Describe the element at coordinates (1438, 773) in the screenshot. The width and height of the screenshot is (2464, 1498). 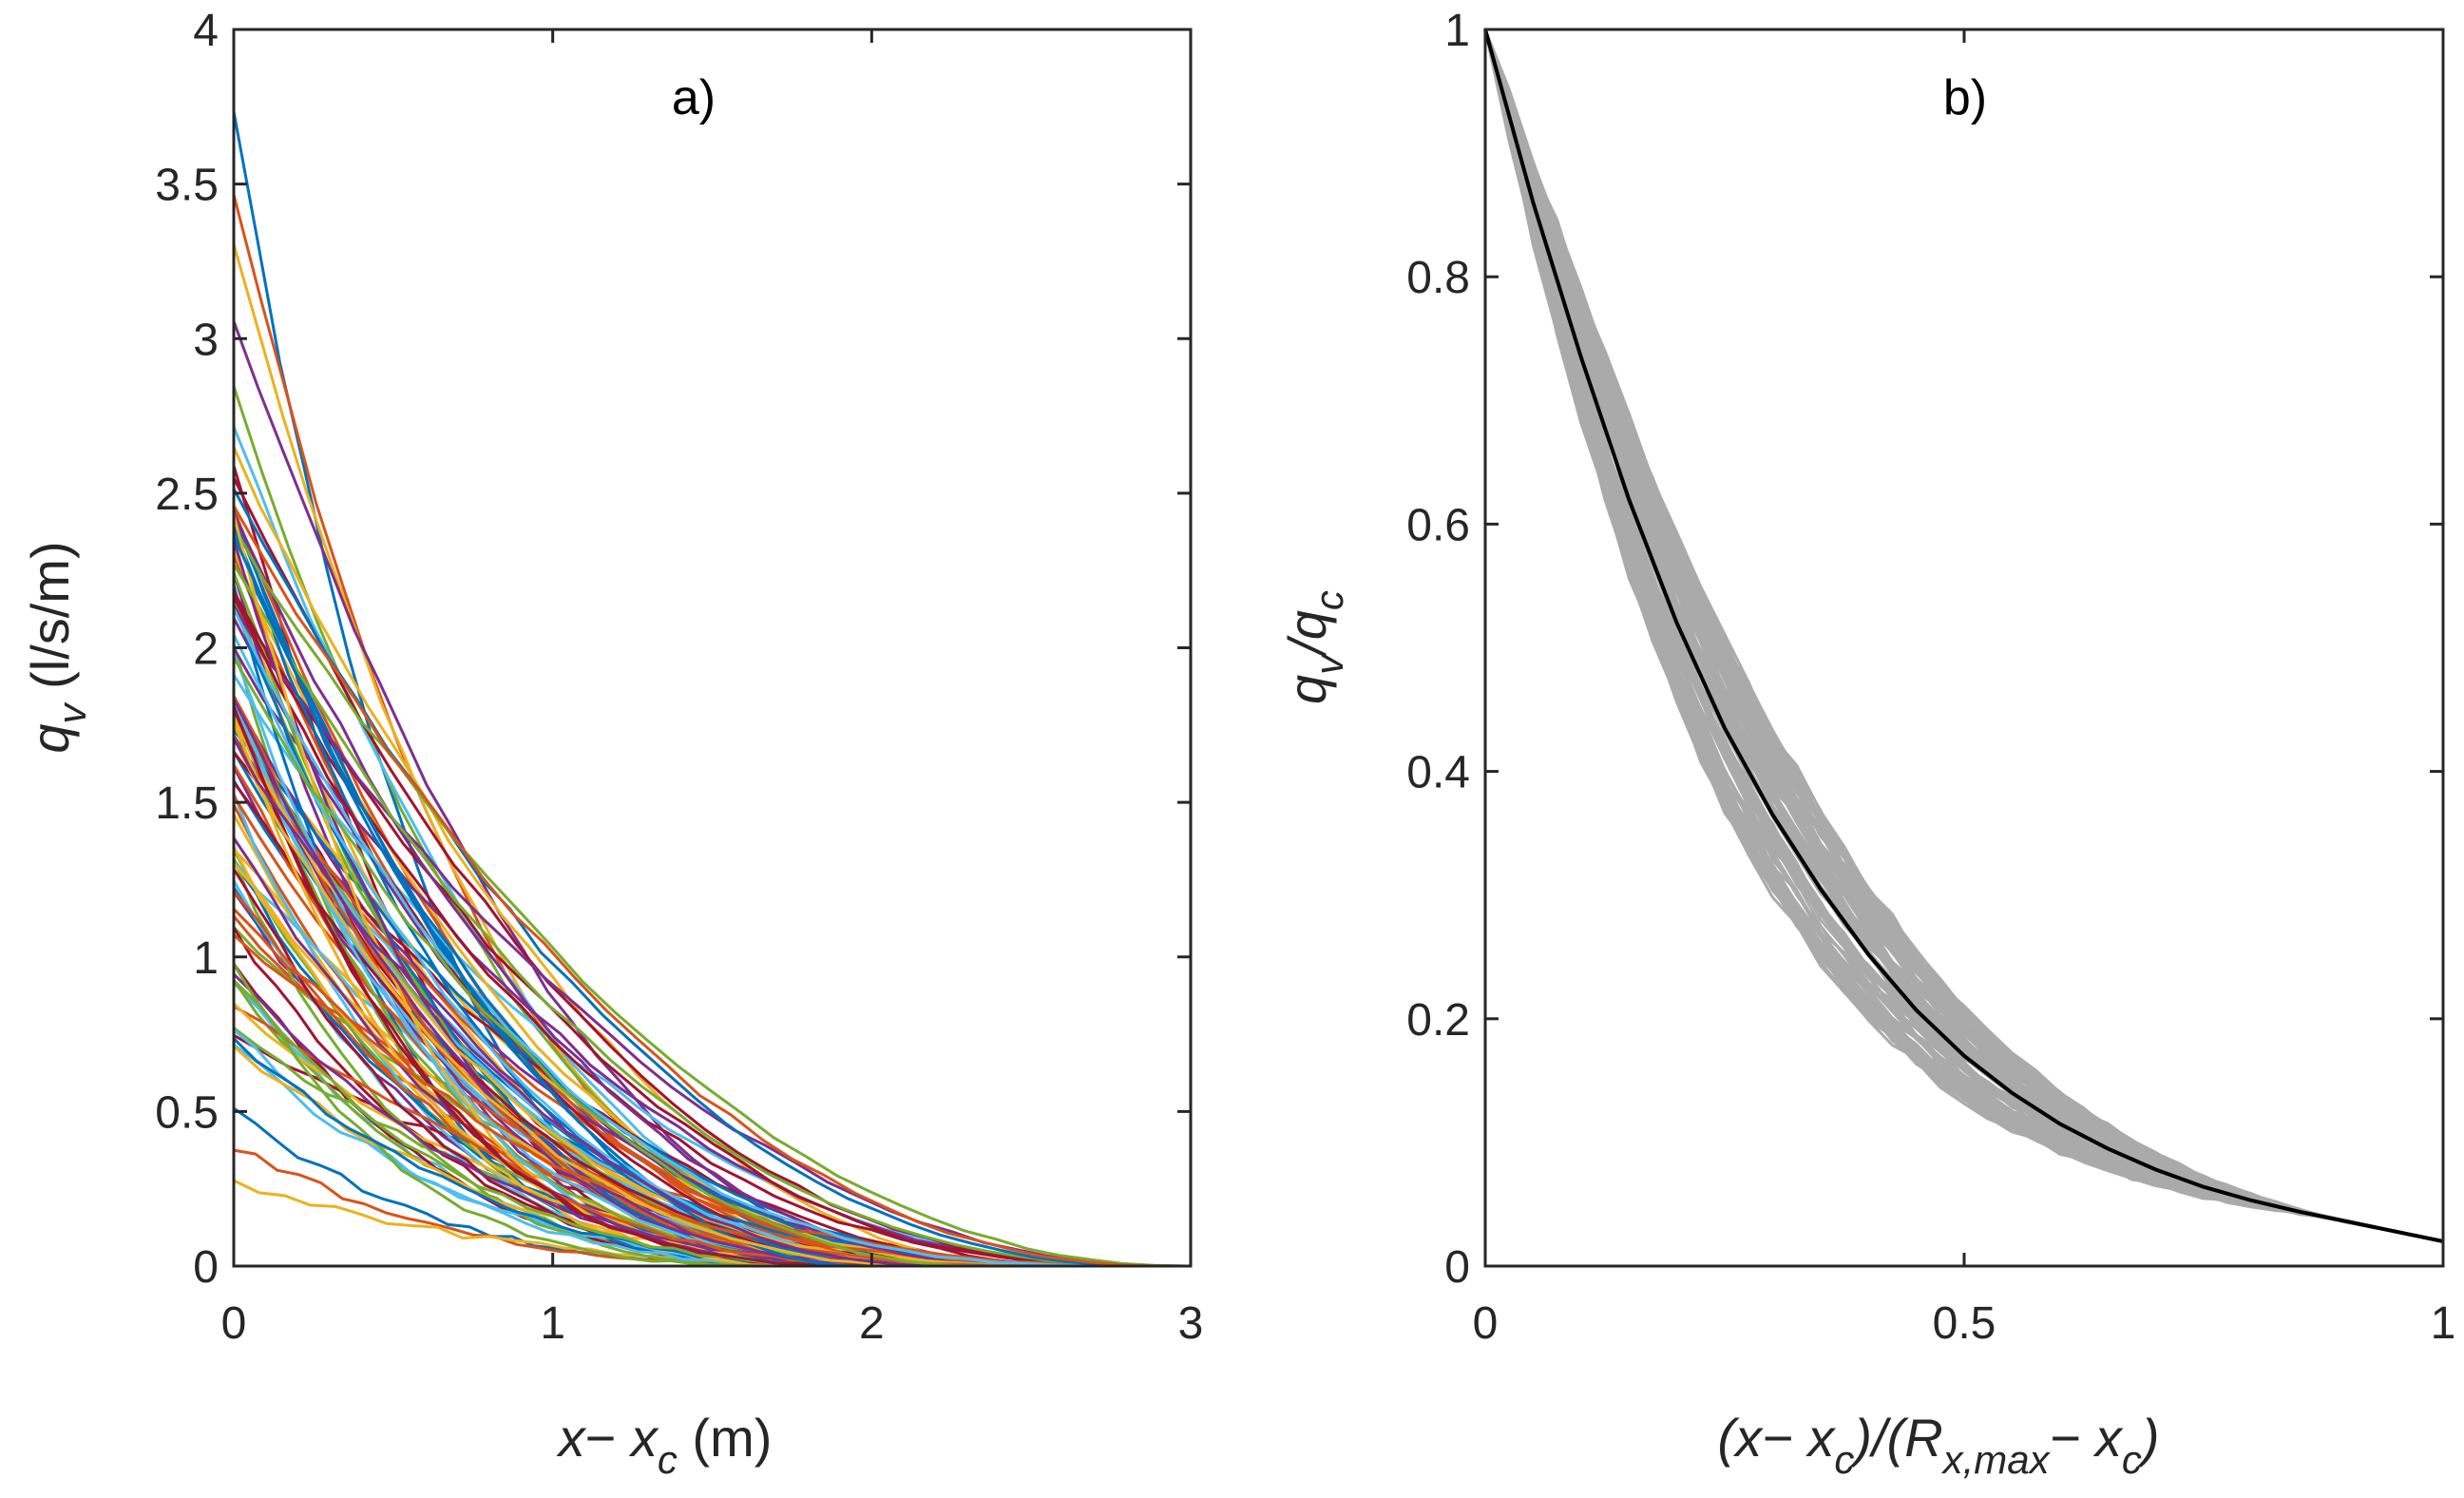
I see `p1-ytick-label: 0.4` at that location.